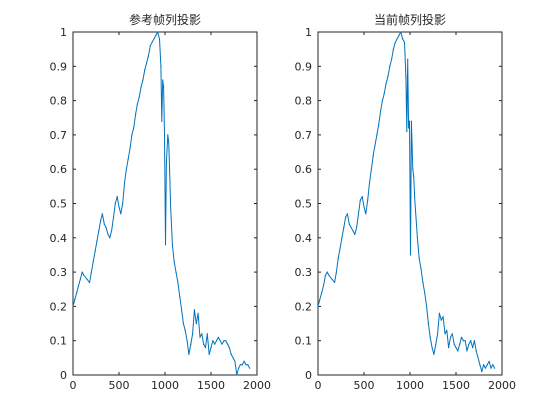 This screenshot has height=420, width=560. Describe the element at coordinates (304, 135) in the screenshot. I see `right-y-tick-label: 0.7` at that location.